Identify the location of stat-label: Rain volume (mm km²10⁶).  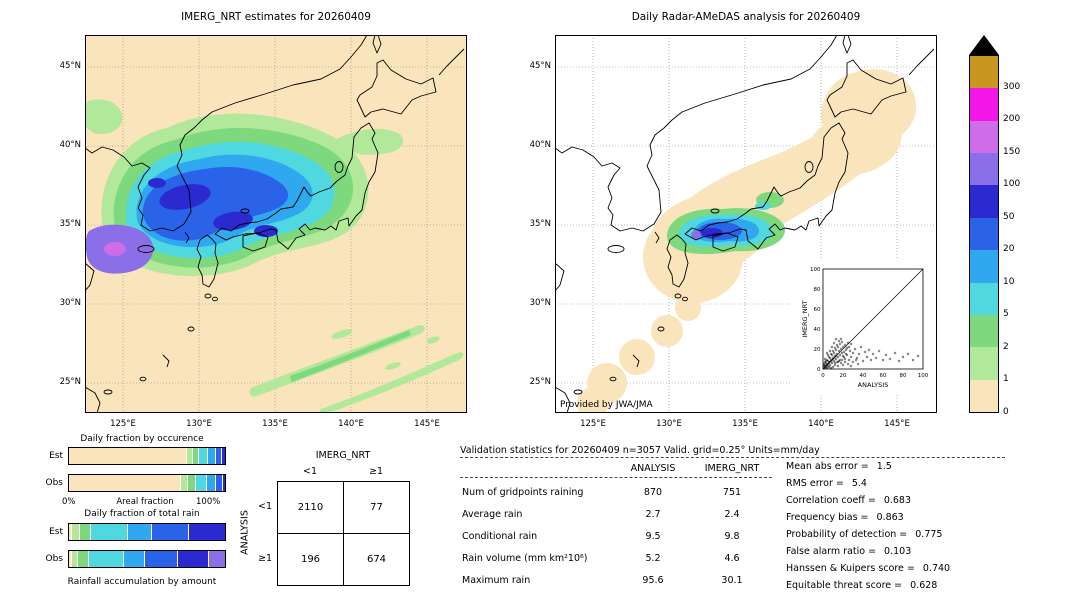
(525, 558).